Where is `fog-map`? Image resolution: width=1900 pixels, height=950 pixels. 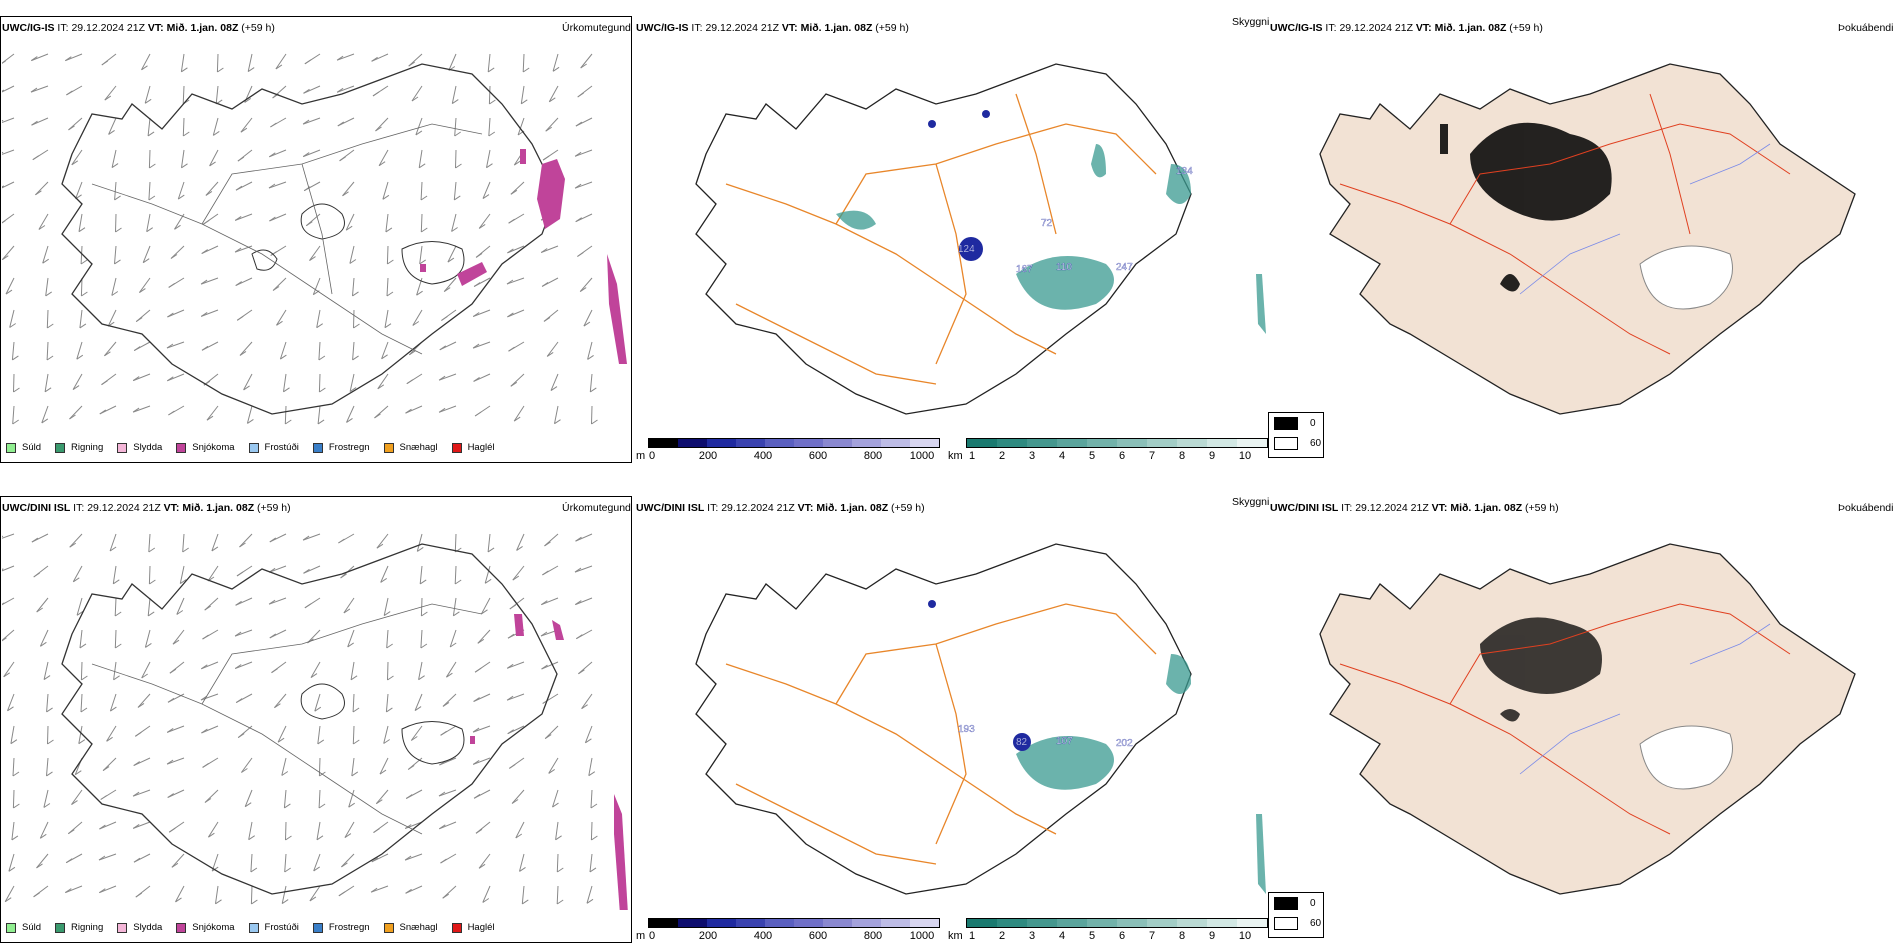 fog-map is located at coordinates (1587, 239).